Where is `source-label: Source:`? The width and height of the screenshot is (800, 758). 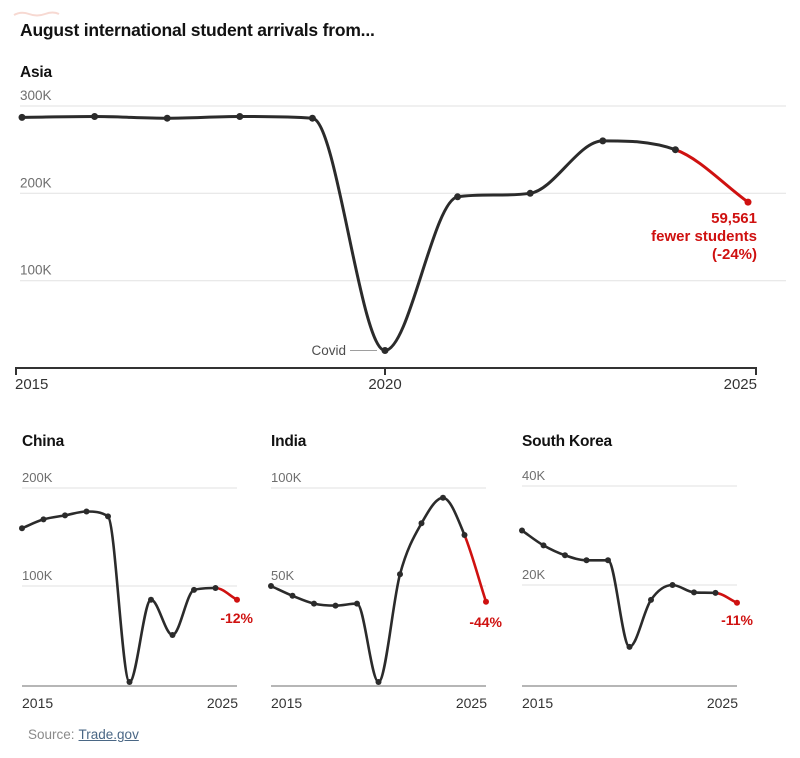 source-label: Source: is located at coordinates (51, 734).